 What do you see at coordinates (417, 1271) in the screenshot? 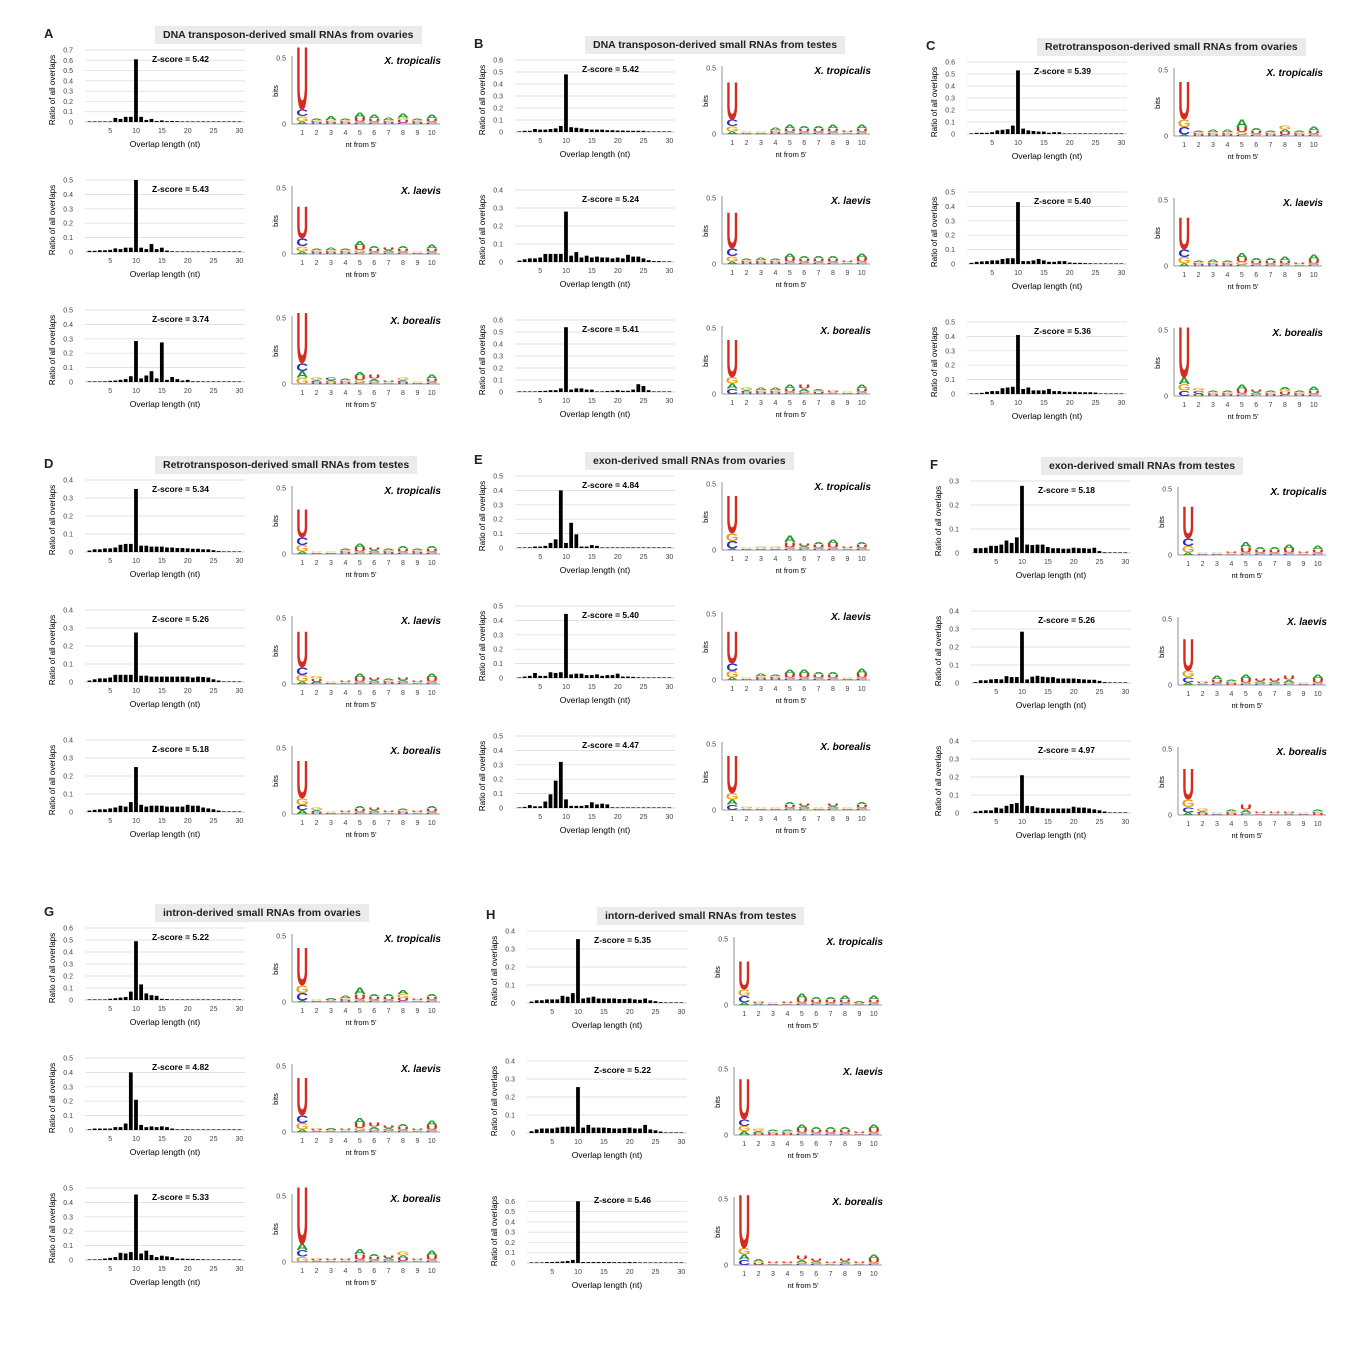
I see `logo-x-tick-label: 9` at bounding box center [417, 1271].